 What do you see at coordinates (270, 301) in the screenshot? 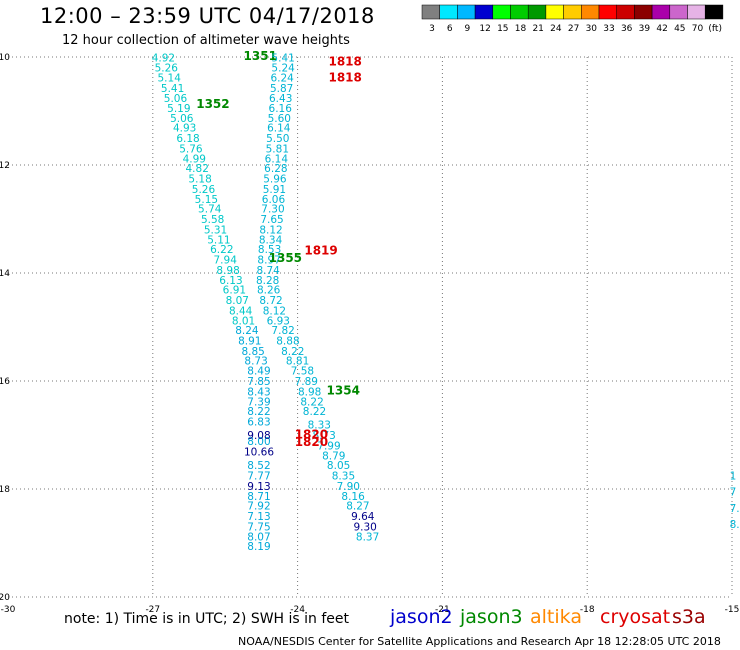
I see `swh-point: 8.72` at bounding box center [270, 301].